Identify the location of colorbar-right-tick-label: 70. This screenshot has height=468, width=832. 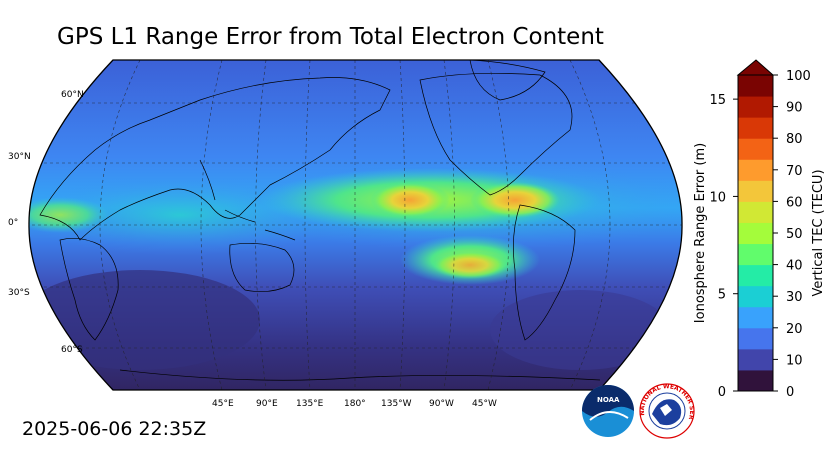
(794, 171).